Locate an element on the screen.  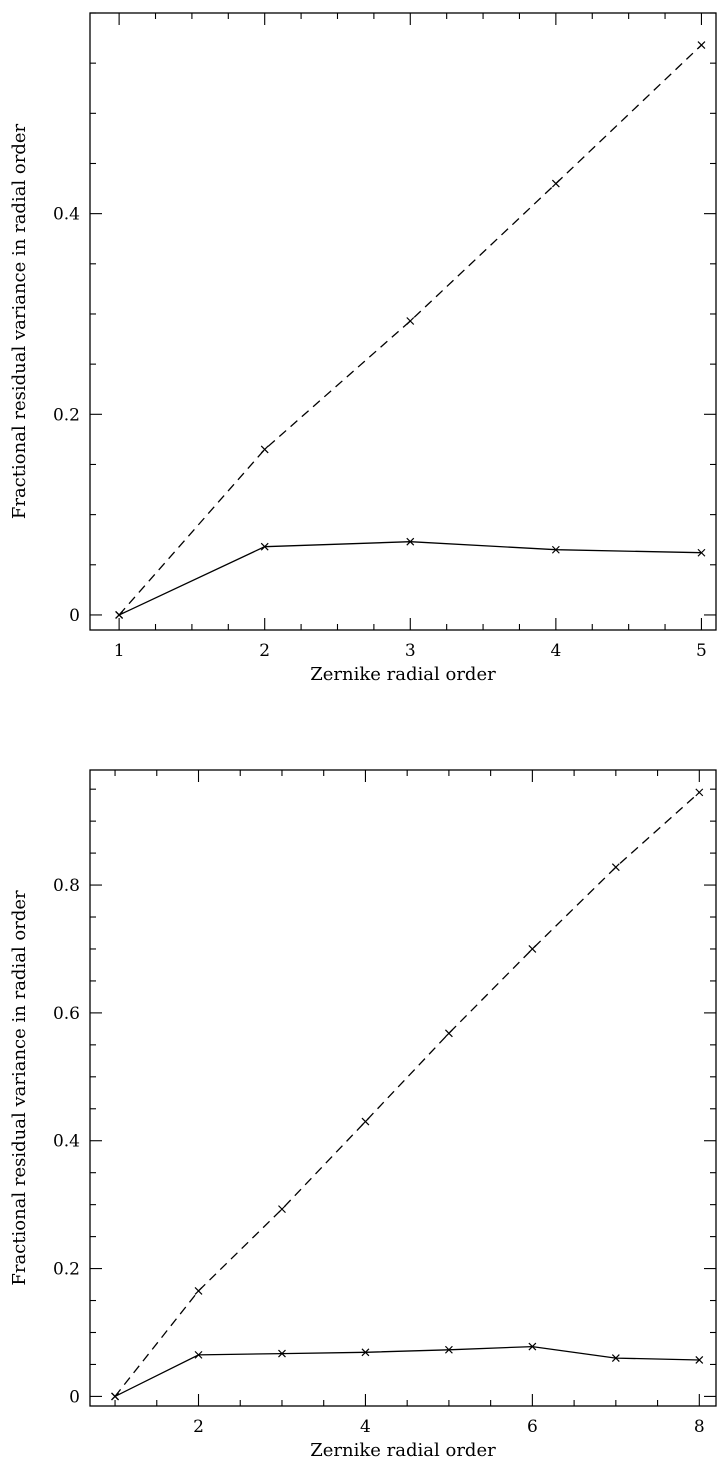
x-tick-label: 5 is located at coordinates (701, 651).